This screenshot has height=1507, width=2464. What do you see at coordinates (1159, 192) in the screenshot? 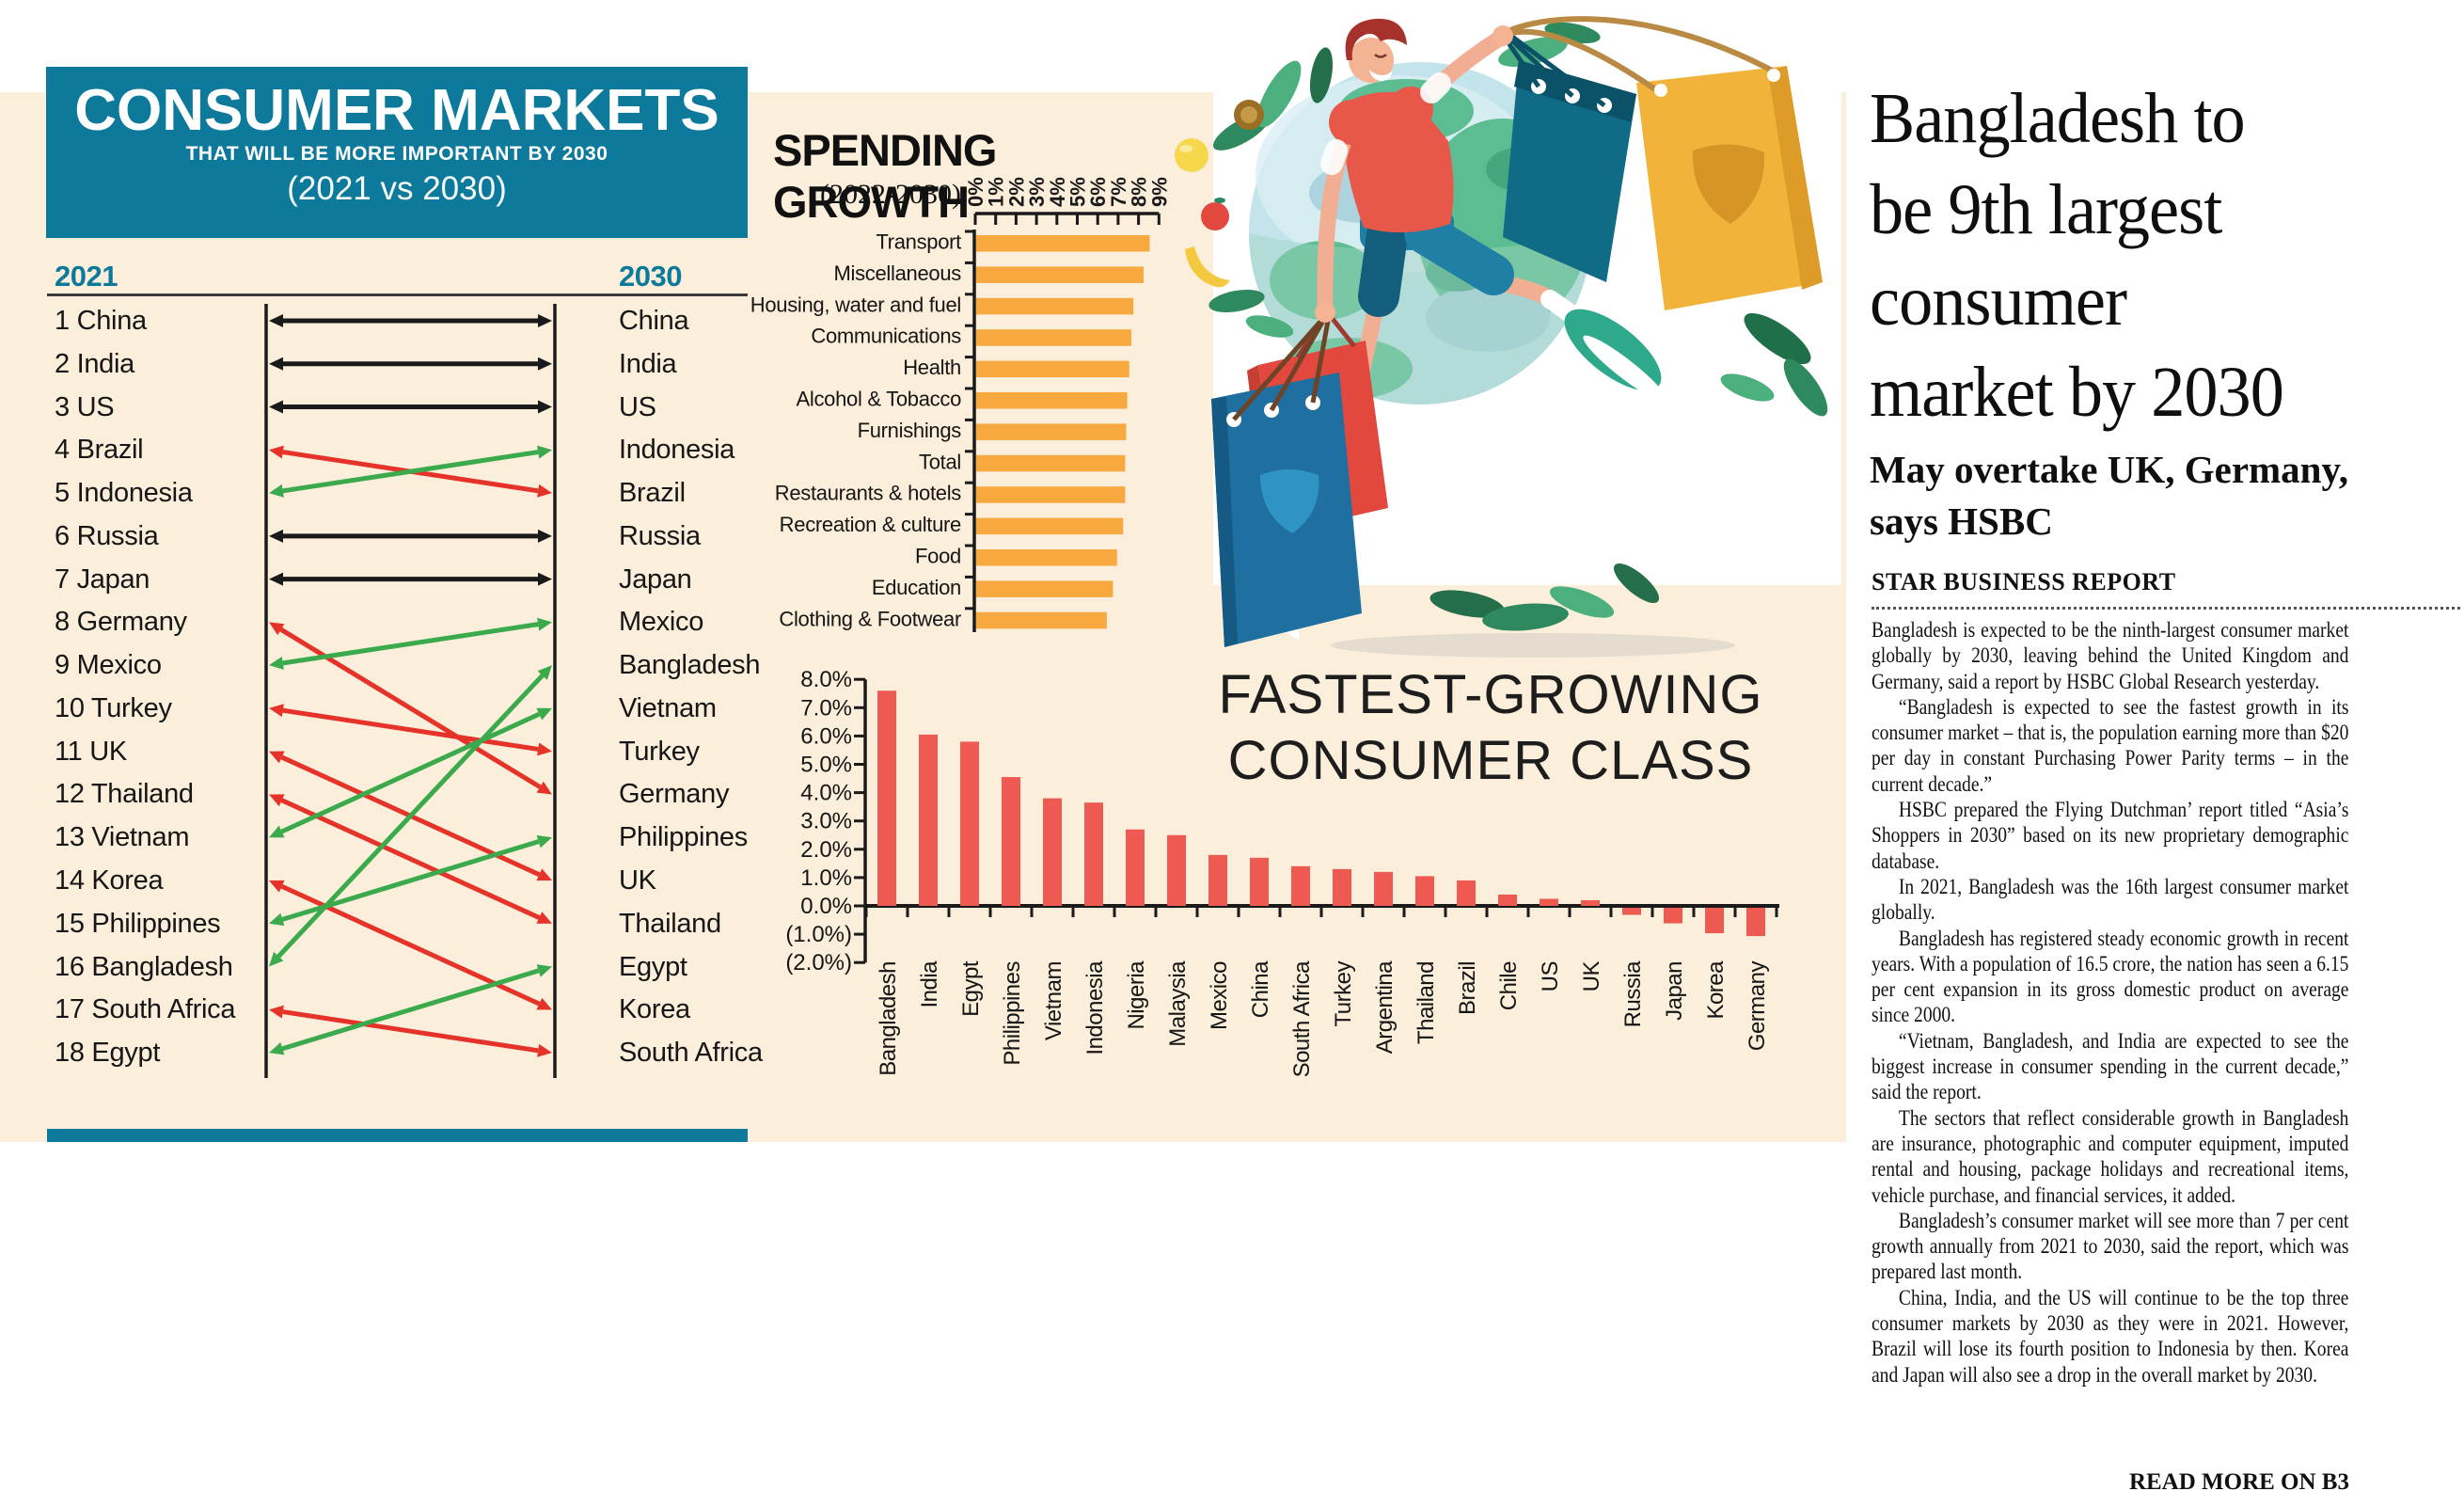
I see `svg-text: 9%` at bounding box center [1159, 192].